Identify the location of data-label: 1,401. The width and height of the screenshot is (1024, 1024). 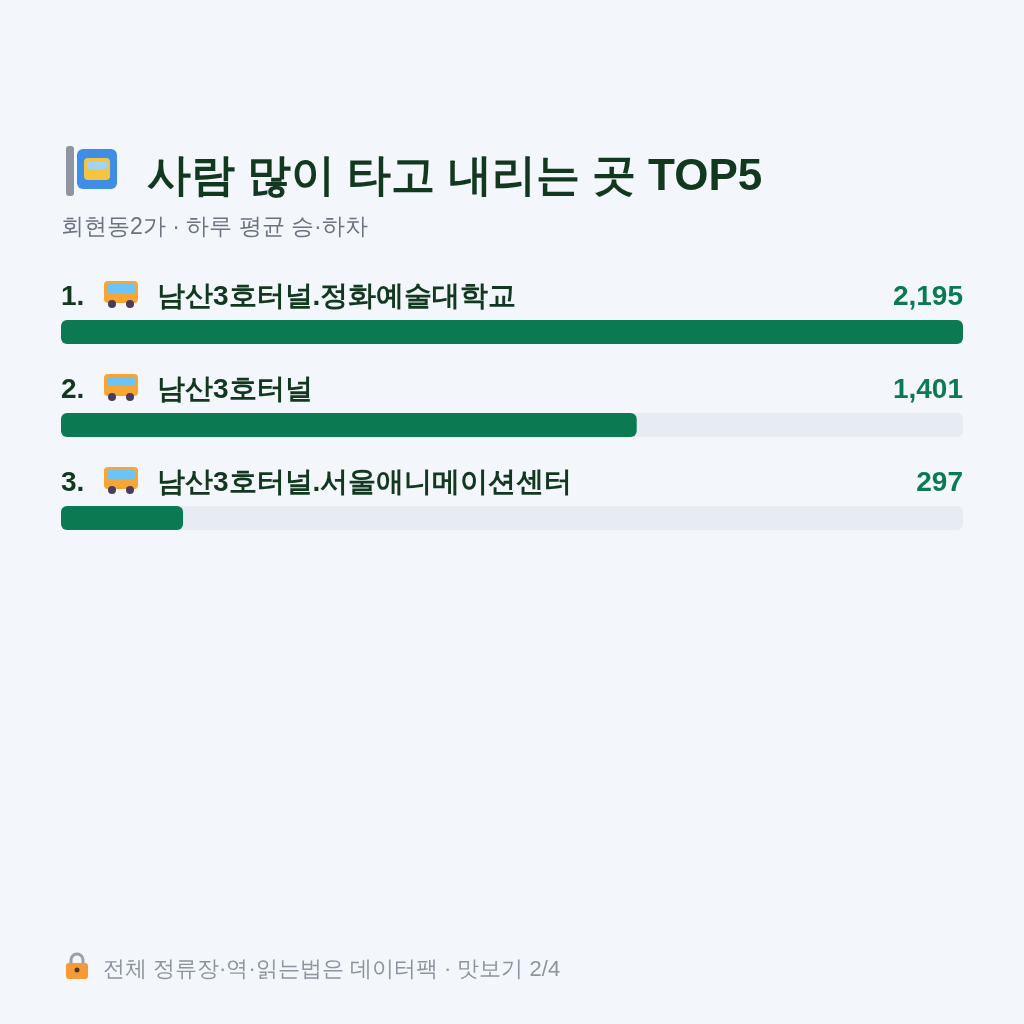
(927, 388).